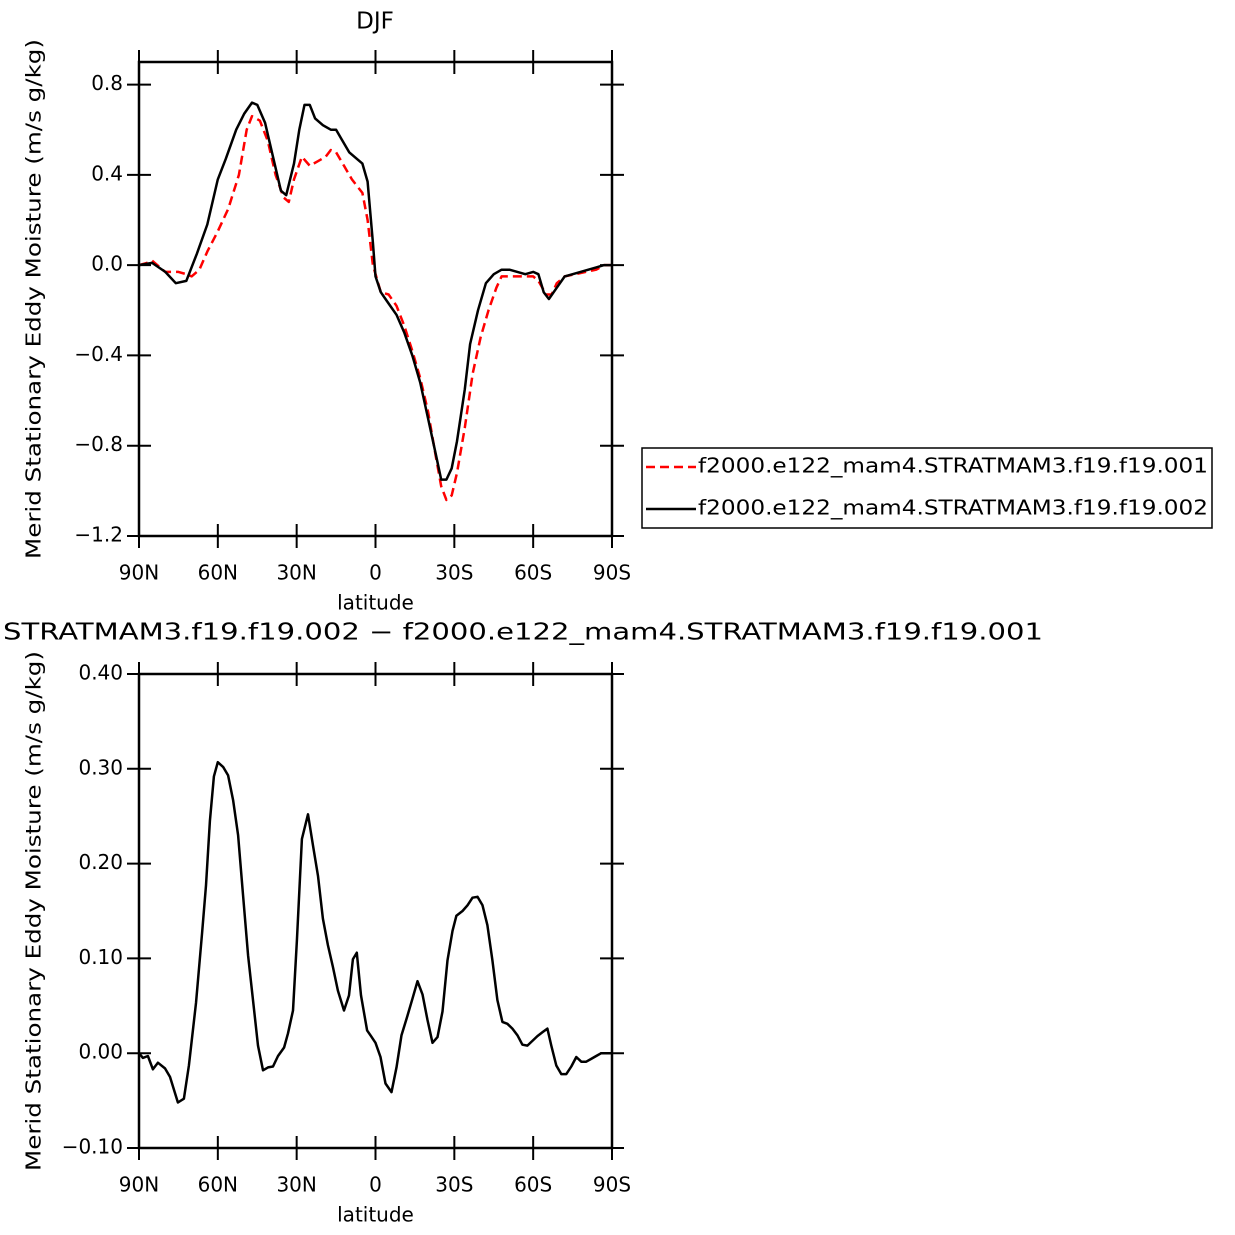  I want to click on y-tick-label: 0.10, so click(100, 957).